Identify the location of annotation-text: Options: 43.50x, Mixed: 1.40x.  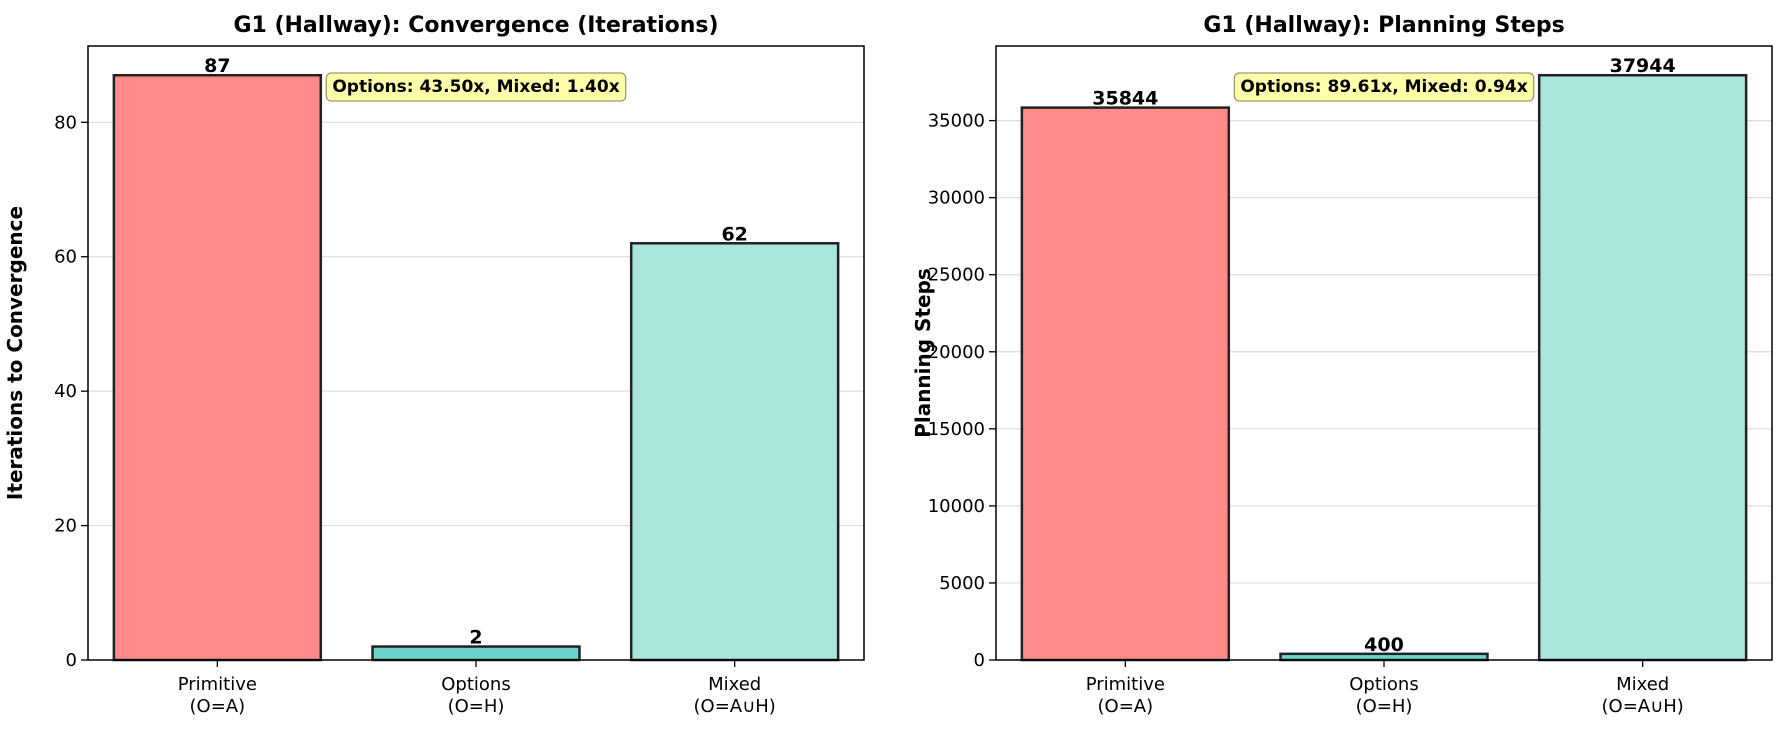
(475, 87).